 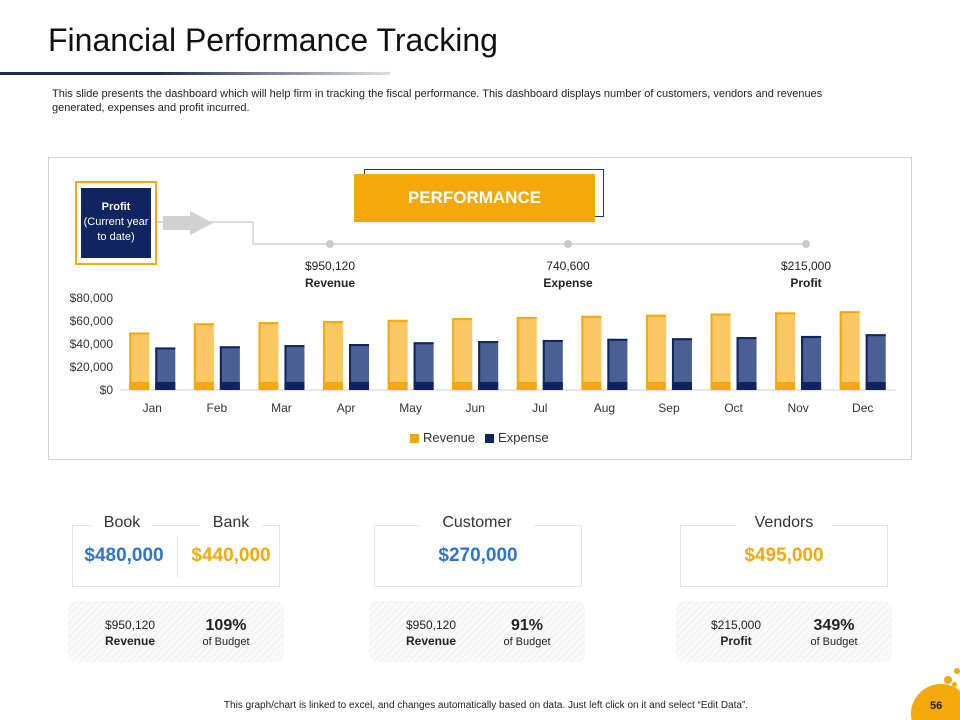 What do you see at coordinates (92, 367) in the screenshot?
I see `y-tick-label: $20,000` at bounding box center [92, 367].